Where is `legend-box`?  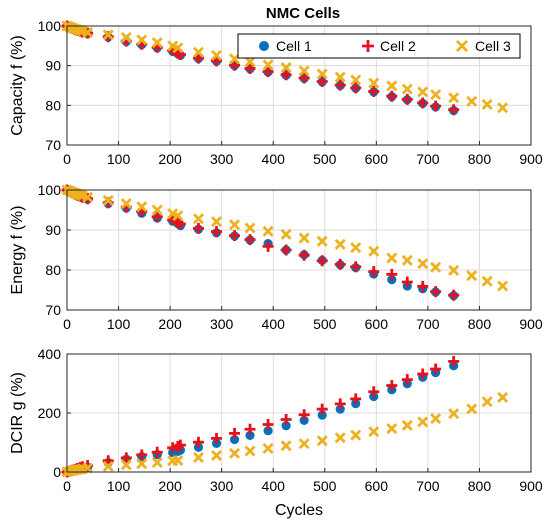 legend-box is located at coordinates (379, 46).